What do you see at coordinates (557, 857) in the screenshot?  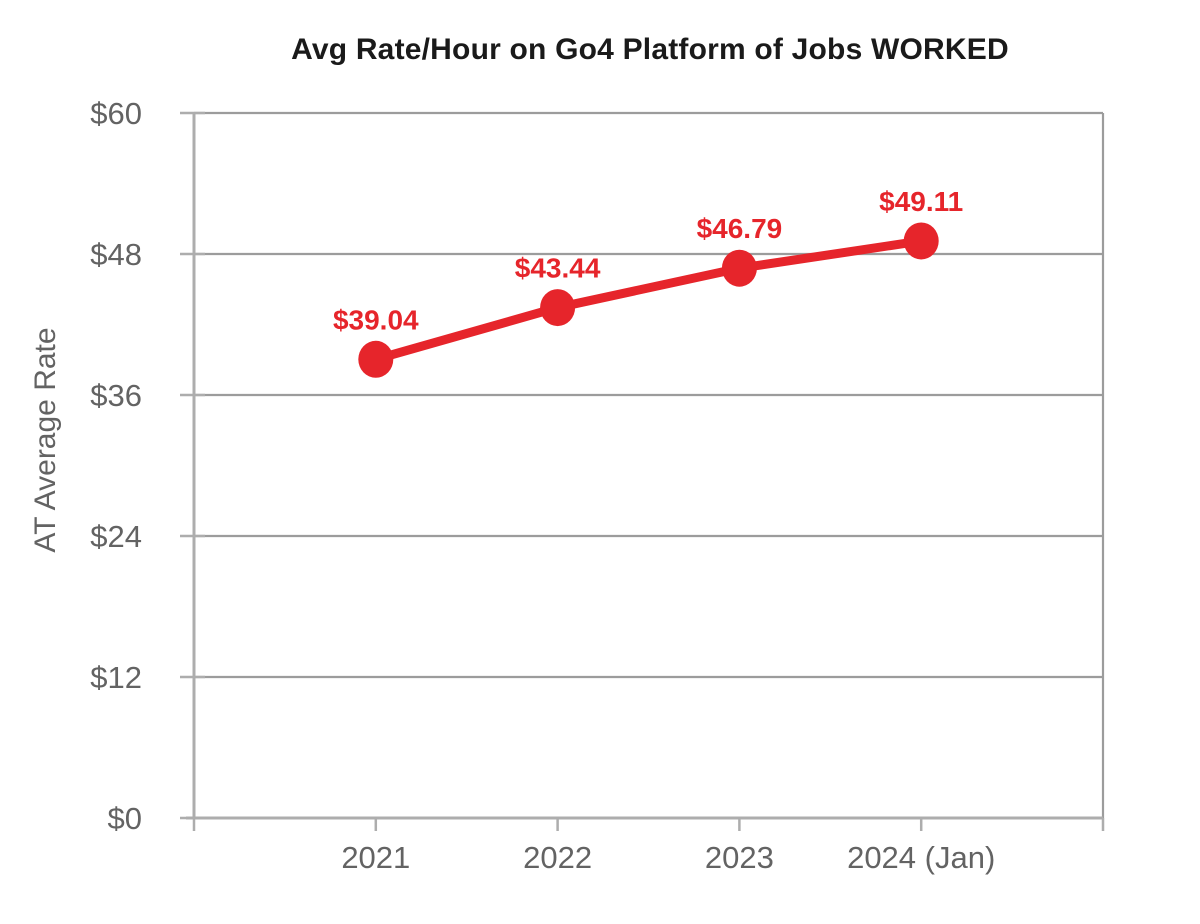 I see `x-tick-label: 2022` at bounding box center [557, 857].